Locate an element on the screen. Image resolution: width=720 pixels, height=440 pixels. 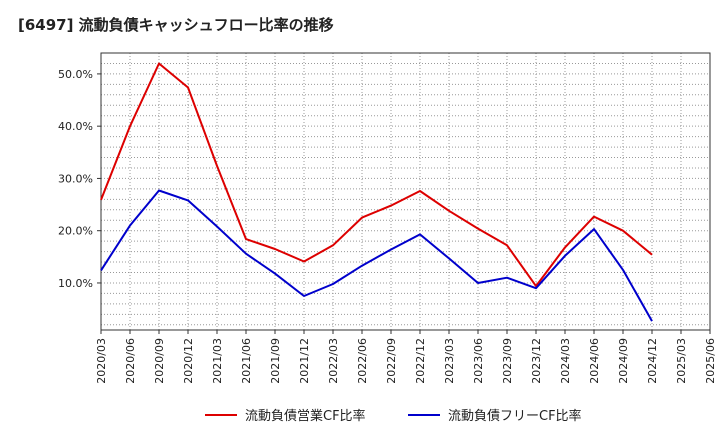
x-tick-label: 2025/06 is located at coordinates (710, 361).